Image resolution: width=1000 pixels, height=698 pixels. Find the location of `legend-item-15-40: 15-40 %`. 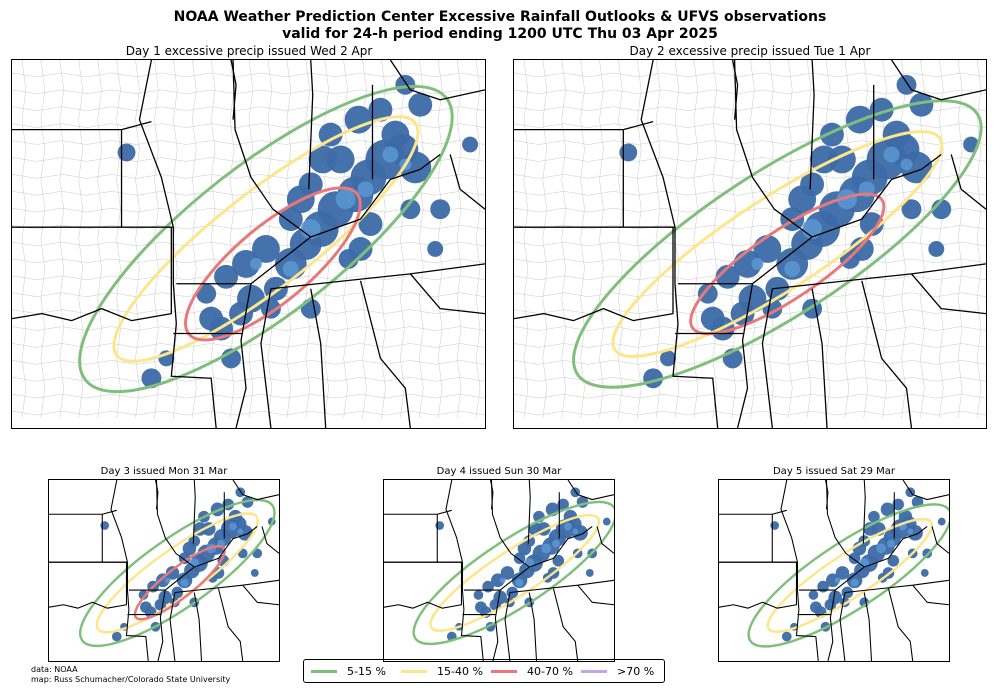

legend-item-15-40: 15-40 % is located at coordinates (439, 671).